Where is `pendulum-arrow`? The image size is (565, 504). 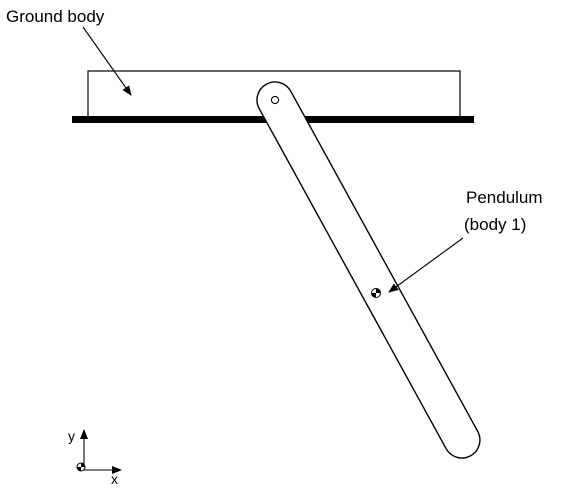 pendulum-arrow is located at coordinates (426, 265).